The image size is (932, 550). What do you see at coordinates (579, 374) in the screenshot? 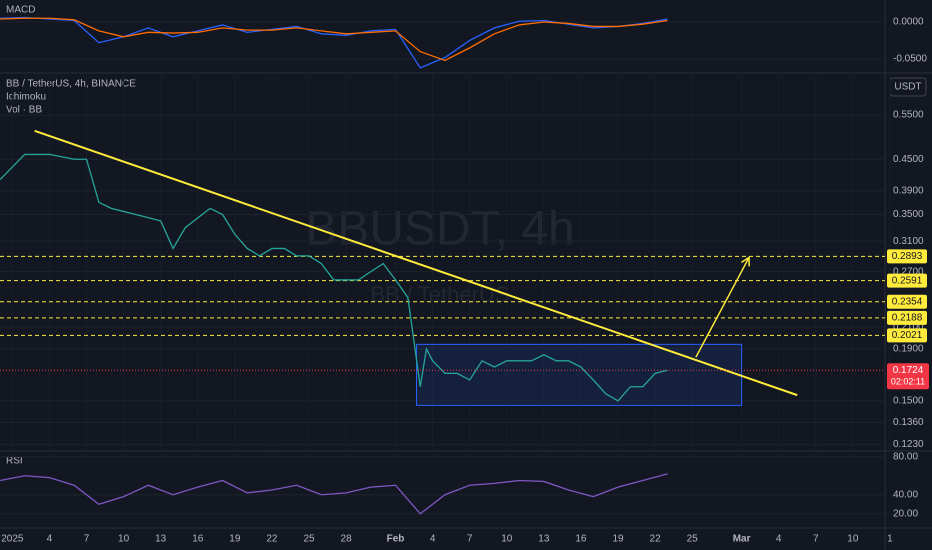
I see `range-box` at bounding box center [579, 374].